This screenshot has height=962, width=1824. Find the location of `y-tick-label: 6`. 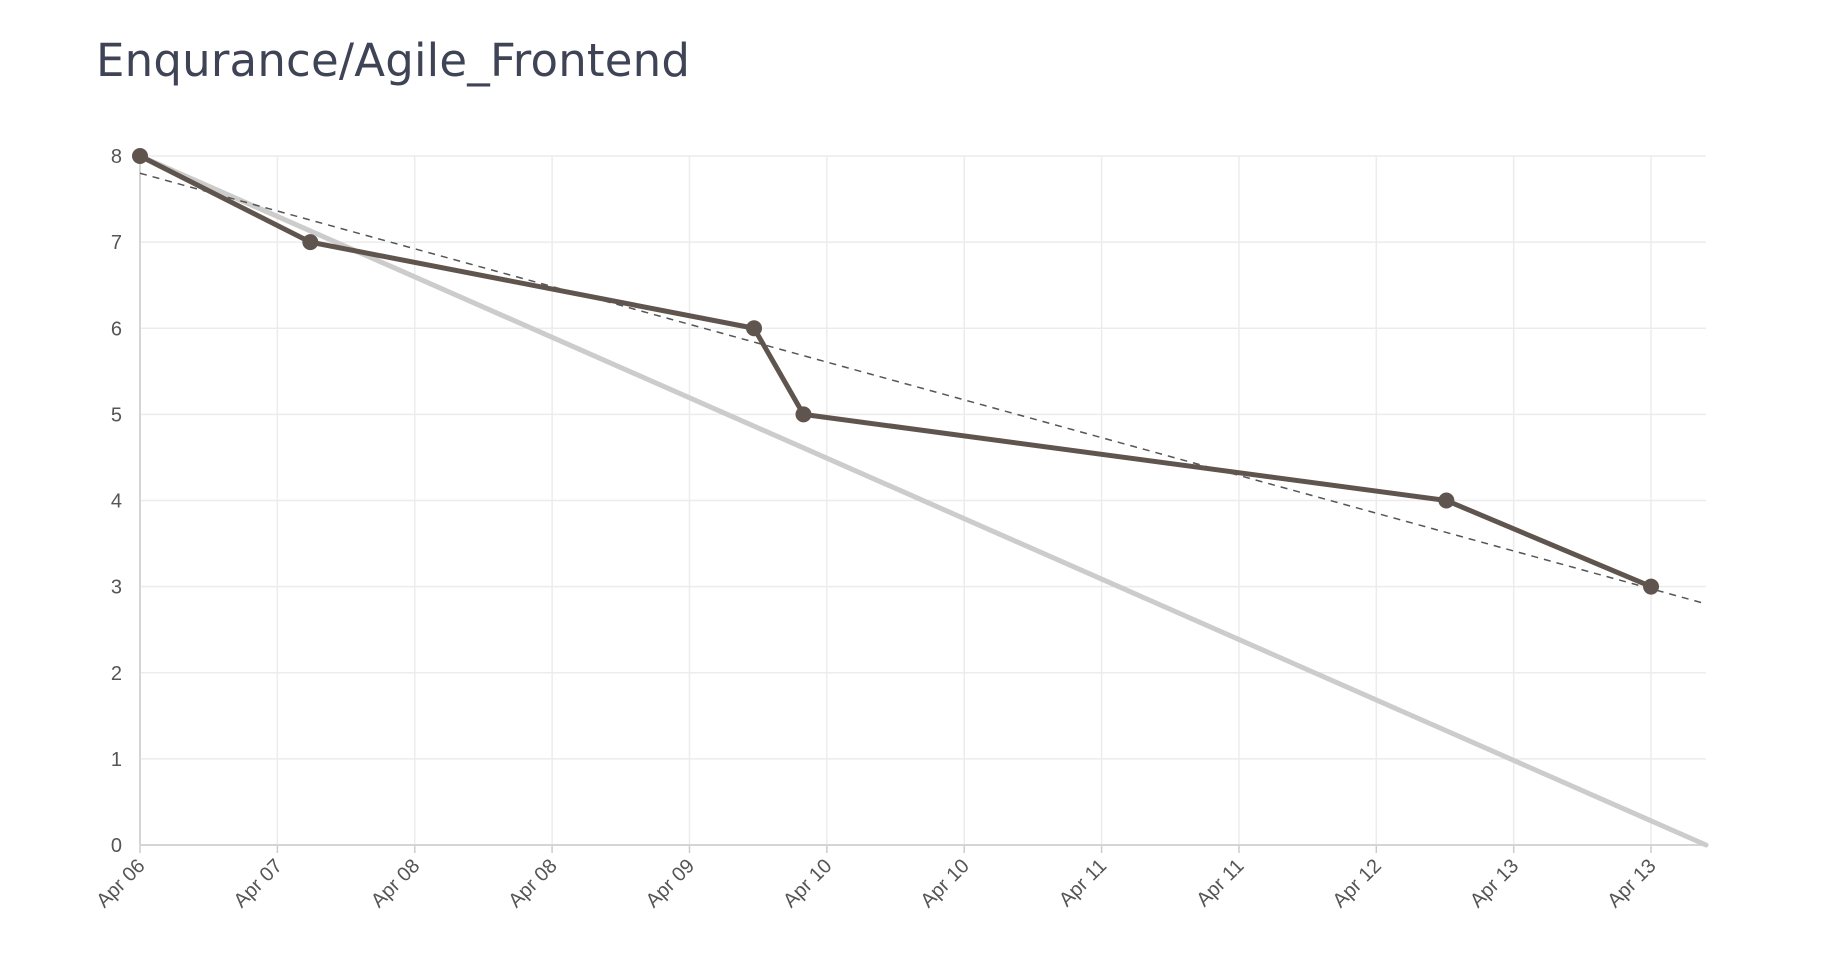

y-tick-label: 6 is located at coordinates (116, 329).